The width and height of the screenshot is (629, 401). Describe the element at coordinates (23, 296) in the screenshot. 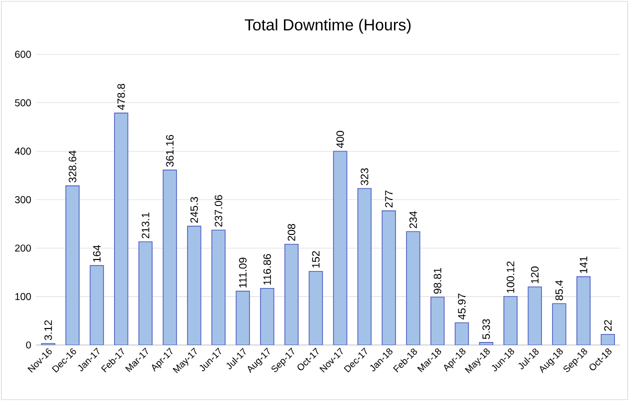

I see `y-tick-label: 100` at that location.